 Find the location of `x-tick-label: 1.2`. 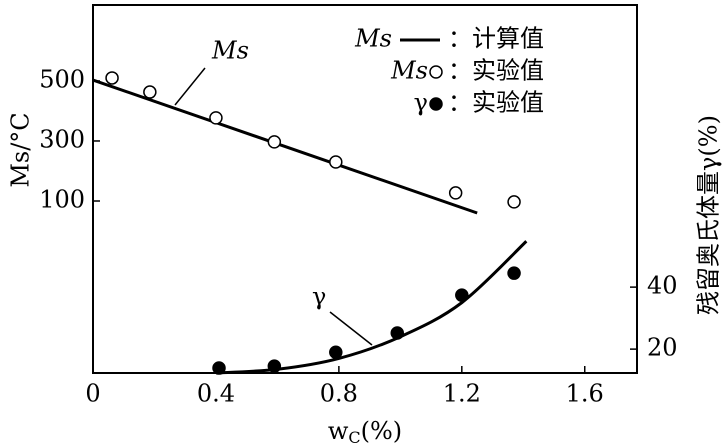

x-tick-label: 1.2 is located at coordinates (462, 394).